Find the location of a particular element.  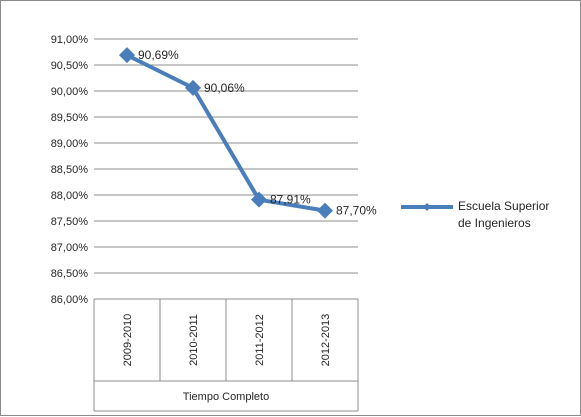

legend-label: de Ingenieros is located at coordinates (494, 223).